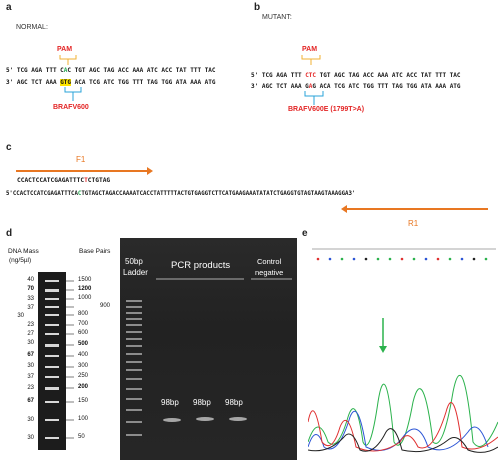 The height and width of the screenshot is (465, 500). Describe the element at coordinates (95, 251) in the screenshot. I see `base-pairs-title: Base Pairs` at that location.